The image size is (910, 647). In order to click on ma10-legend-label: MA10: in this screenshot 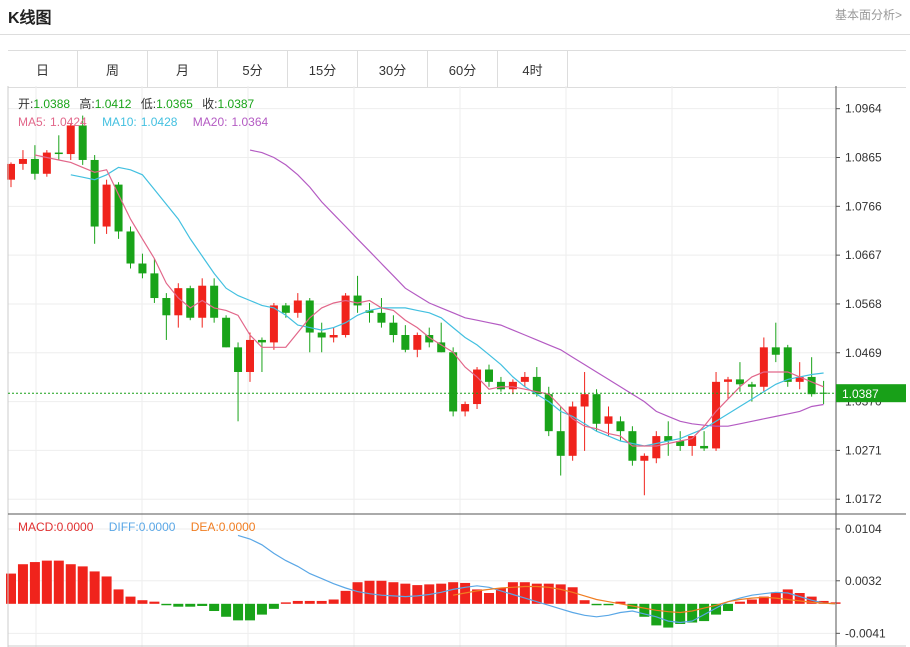, I will do `click(119, 122)`.